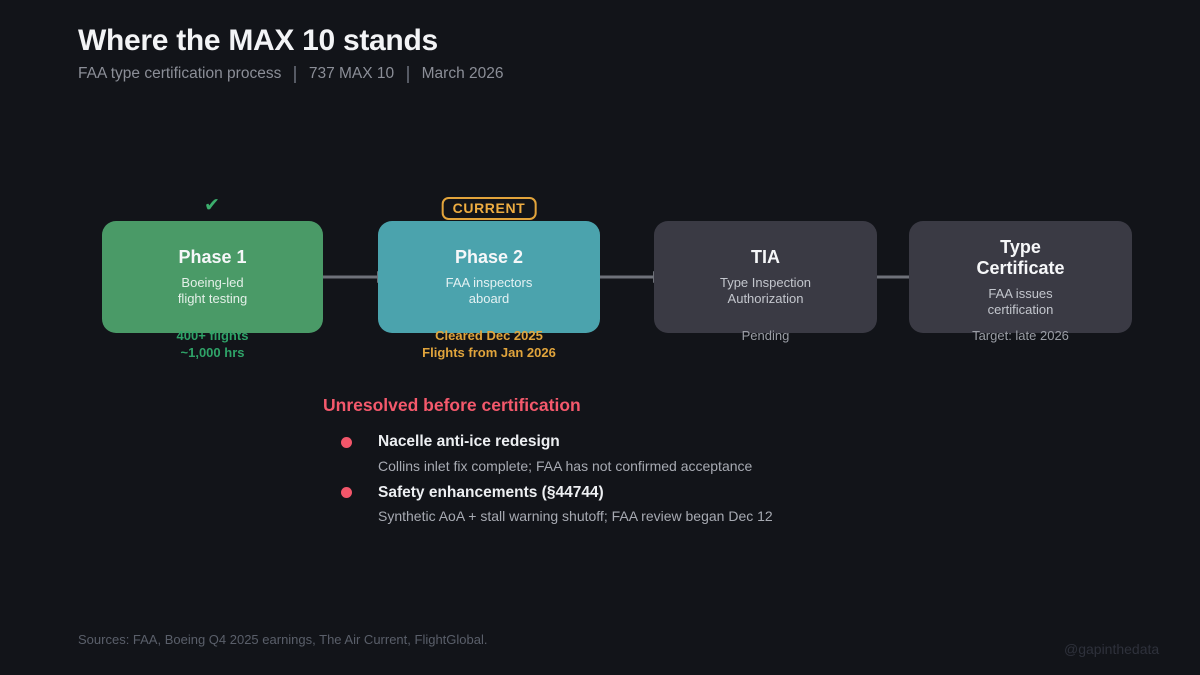  I want to click on stage-caption-phase1: 400+ flights ~1,000 hrs, so click(212, 344).